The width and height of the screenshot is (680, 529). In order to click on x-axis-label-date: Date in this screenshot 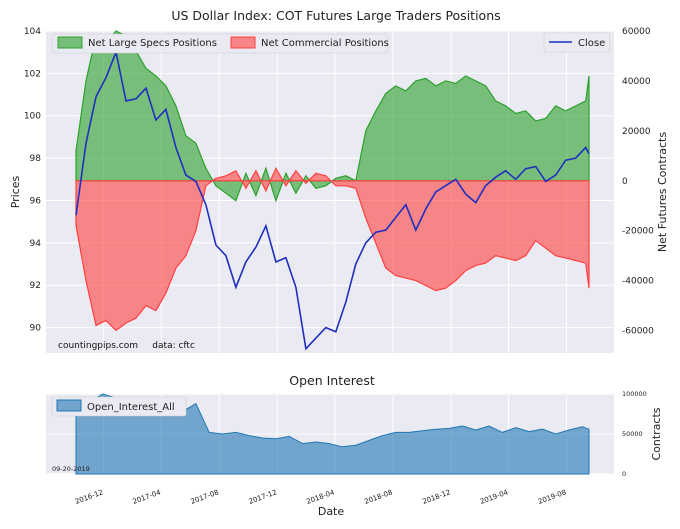, I will do `click(331, 511)`.